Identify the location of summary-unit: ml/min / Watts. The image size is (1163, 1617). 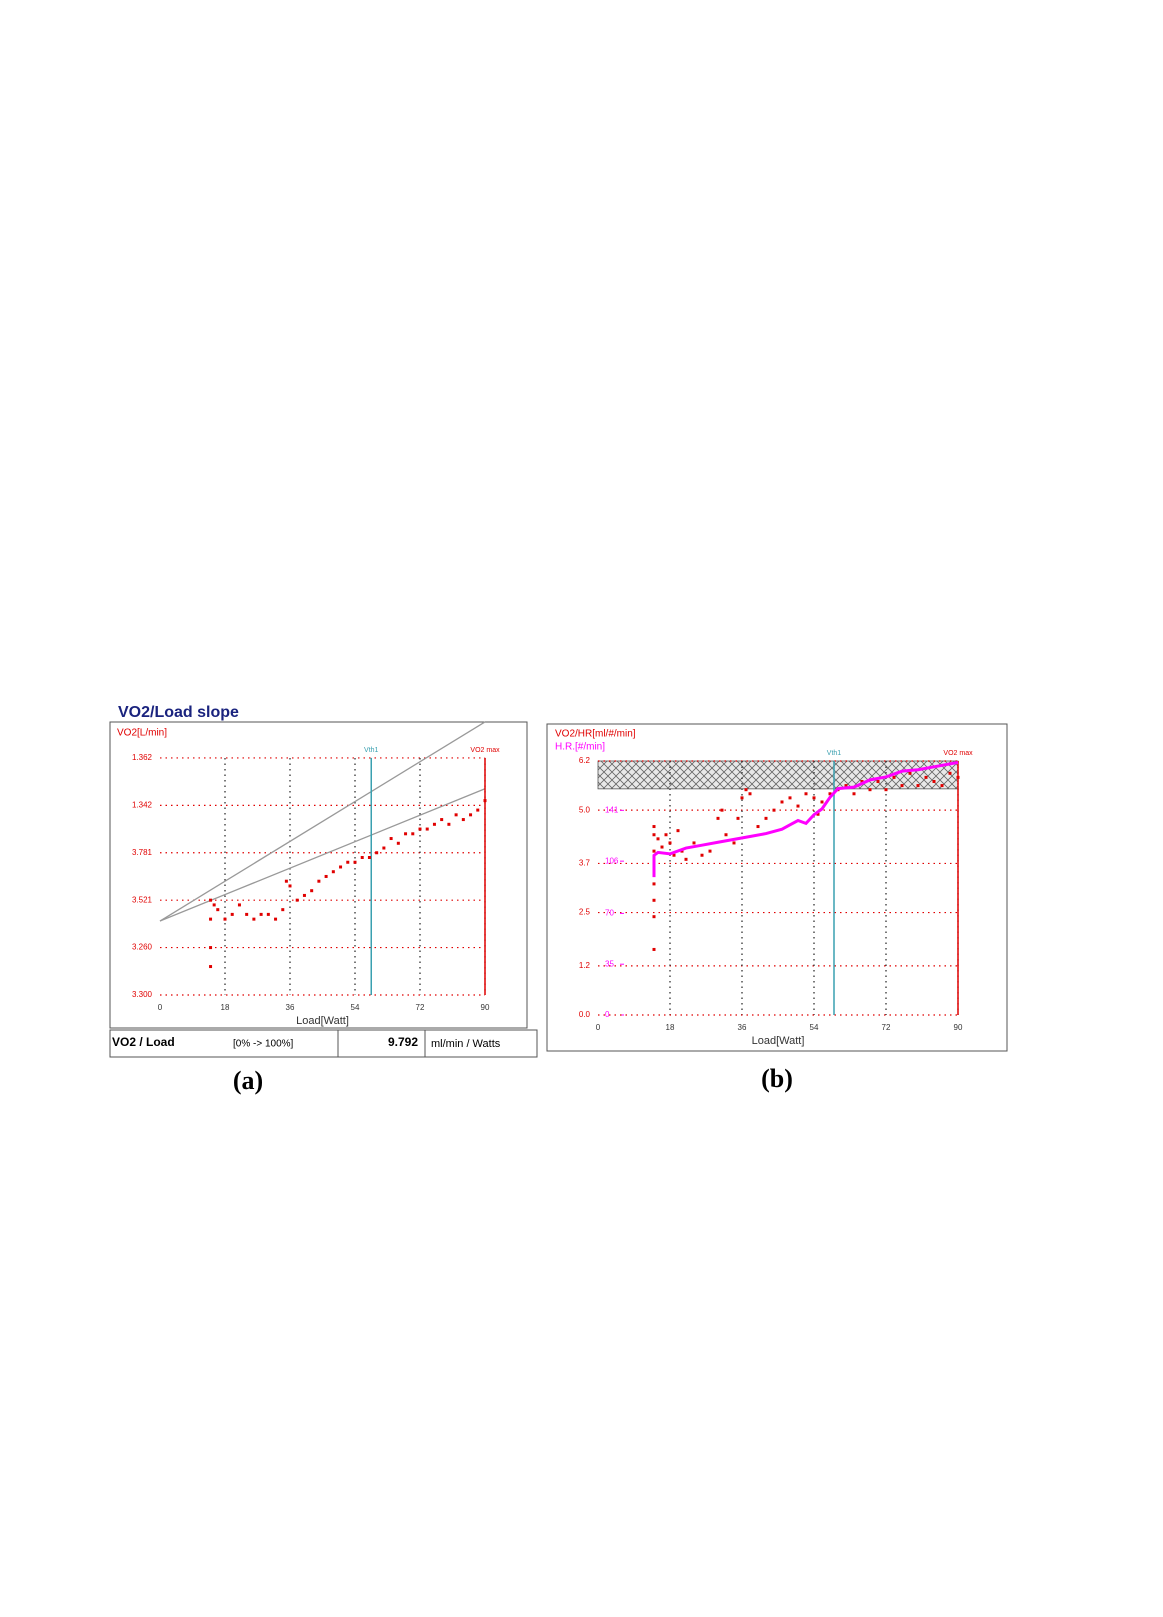
(466, 1044).